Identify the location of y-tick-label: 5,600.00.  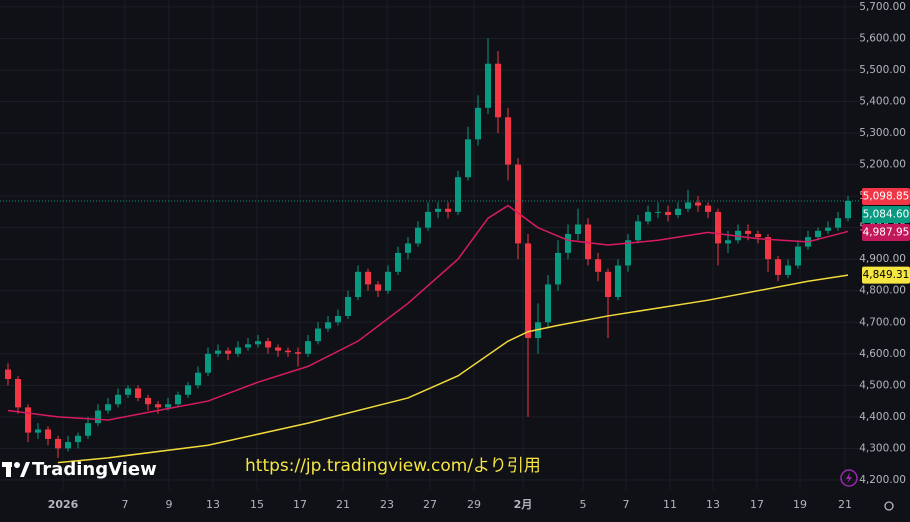
(882, 38).